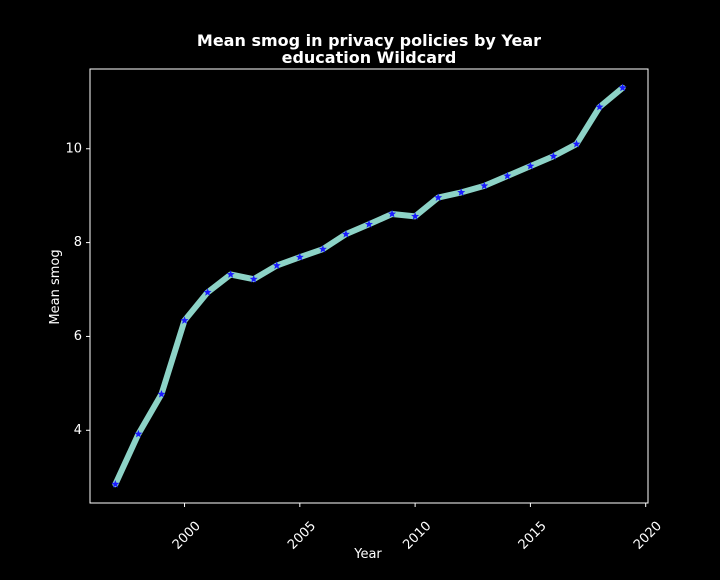 The image size is (720, 580). I want to click on y-tick-label: 8, so click(78, 242).